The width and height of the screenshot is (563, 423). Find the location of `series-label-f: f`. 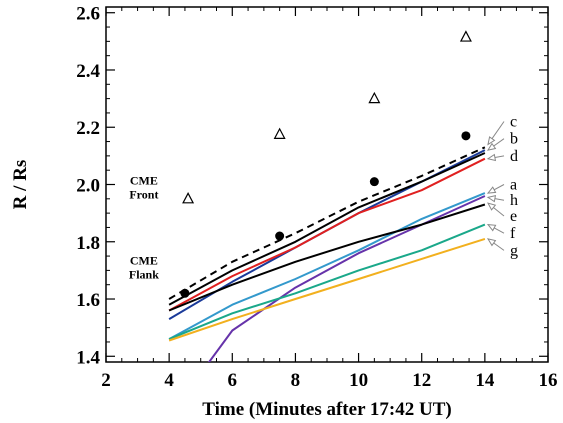

series-label-f: f is located at coordinates (513, 233).